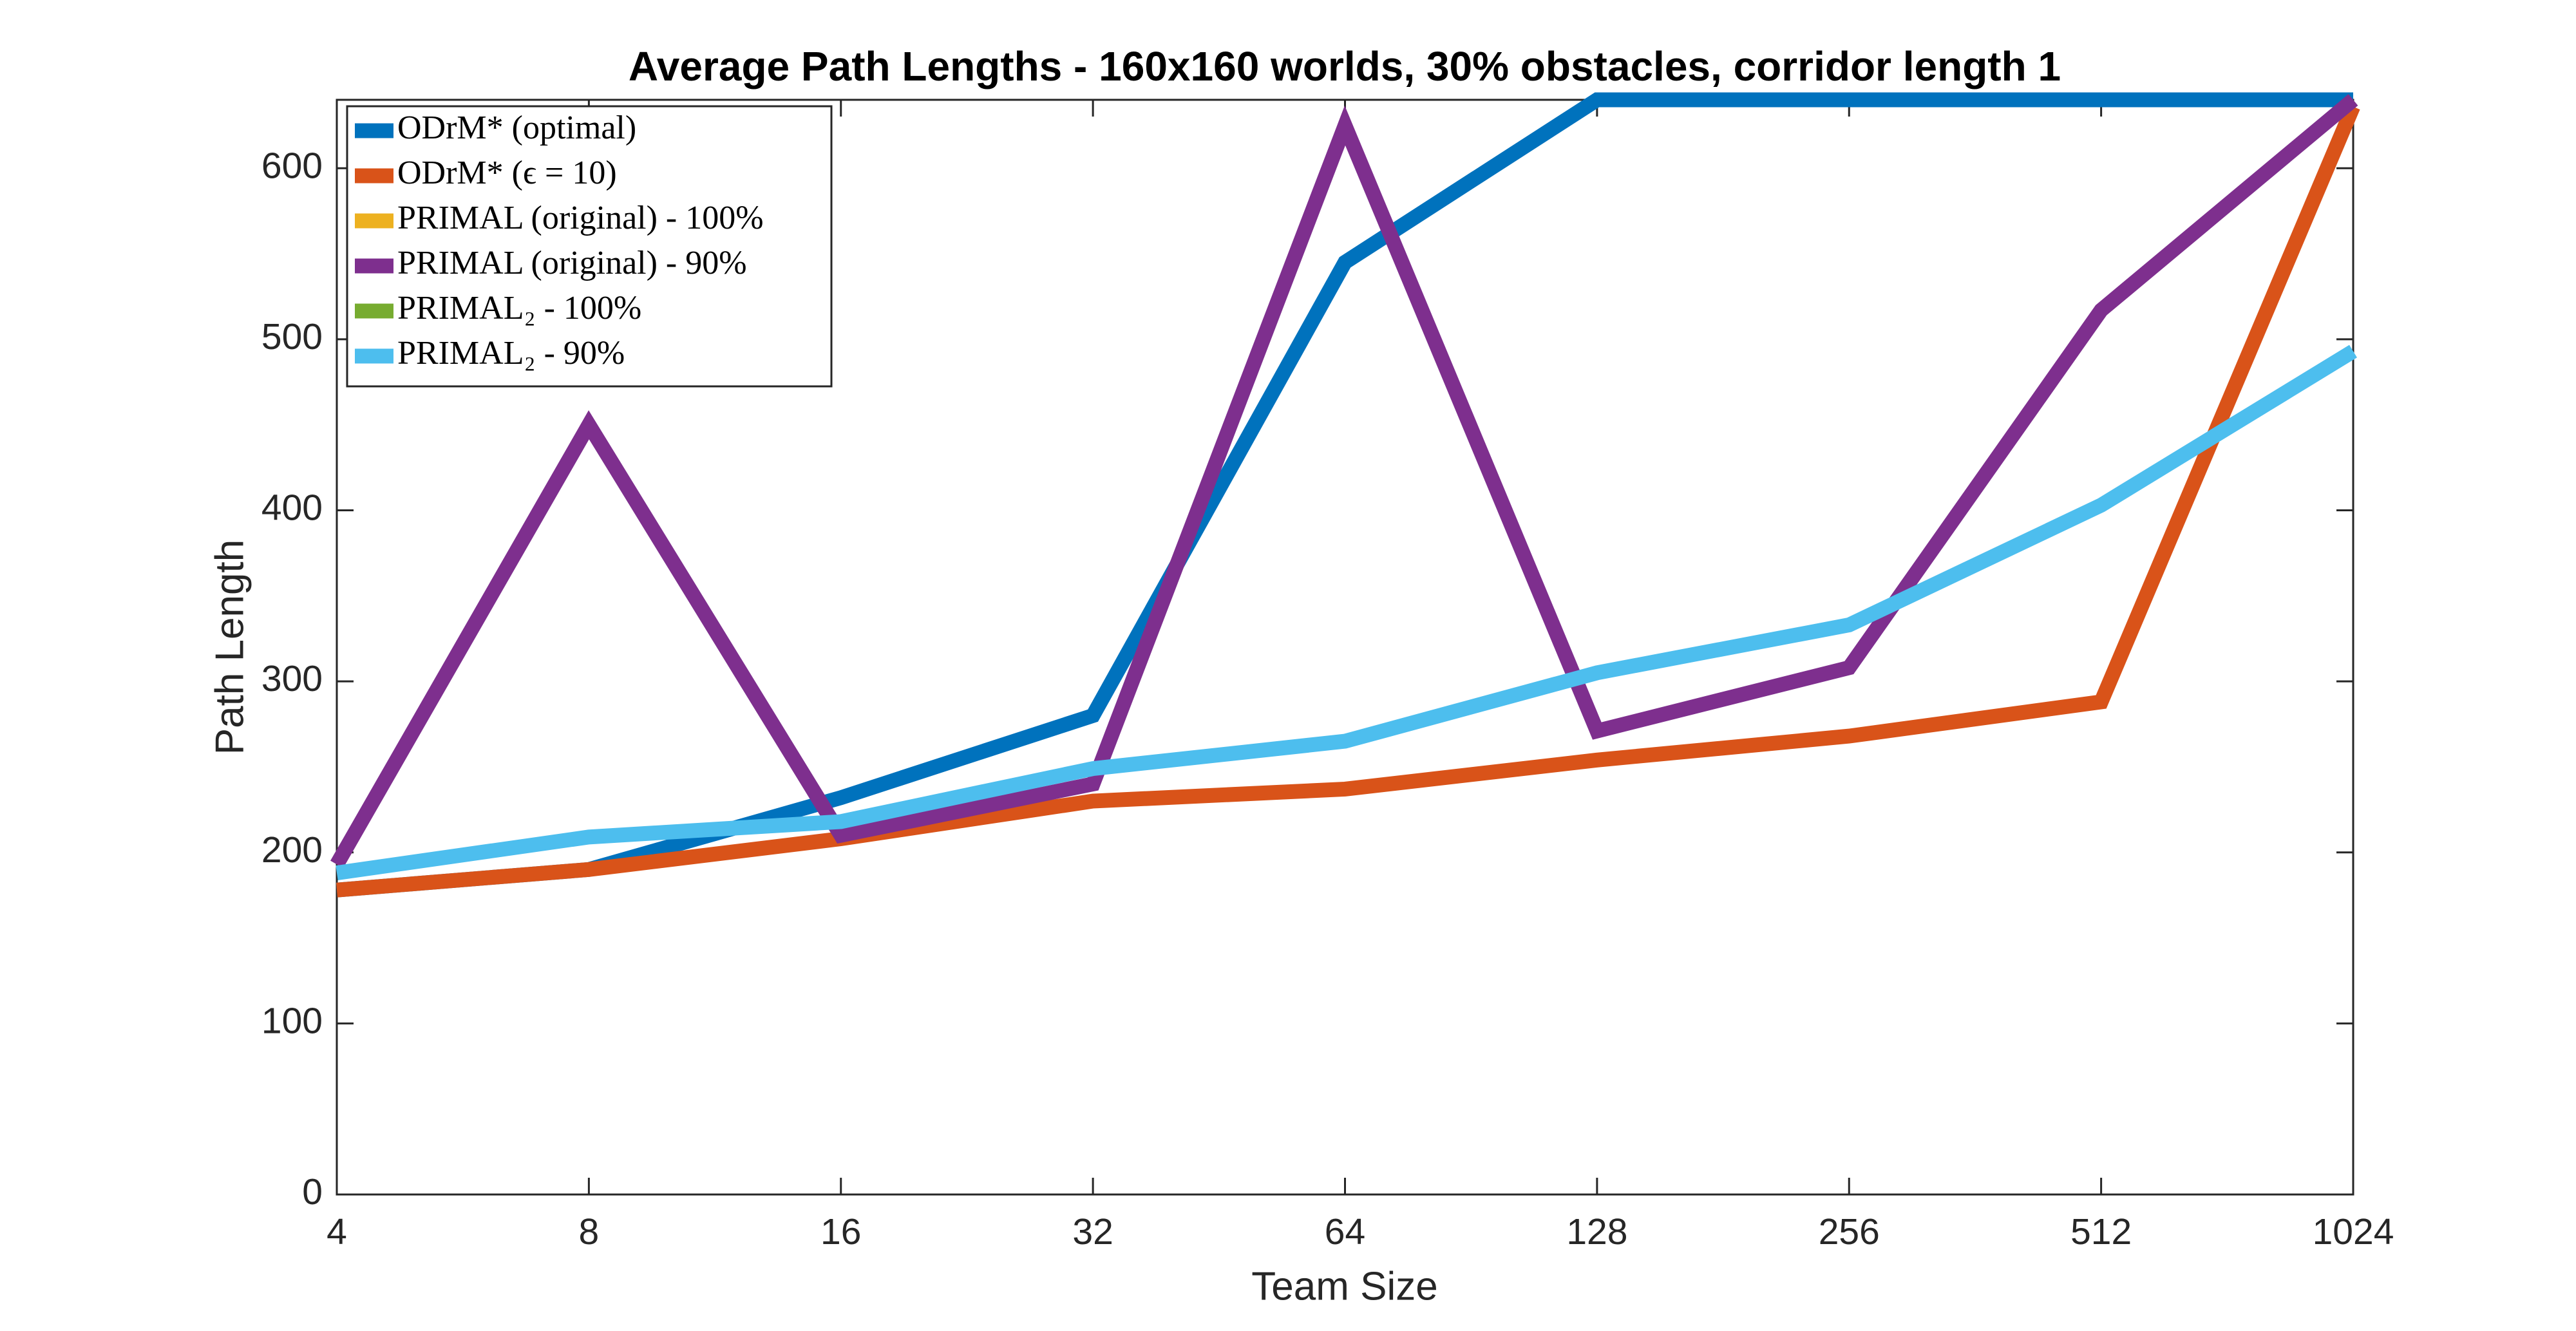 The image size is (2576, 1331). Describe the element at coordinates (1092, 1231) in the screenshot. I see `x-tick-label: 32` at that location.